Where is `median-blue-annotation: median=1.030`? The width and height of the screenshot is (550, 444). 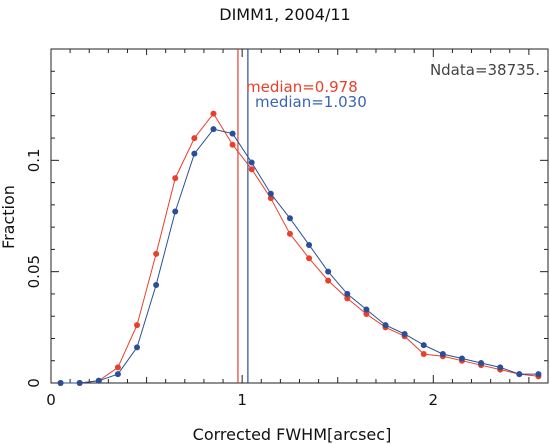
median-blue-annotation: median=1.030 is located at coordinates (311, 102).